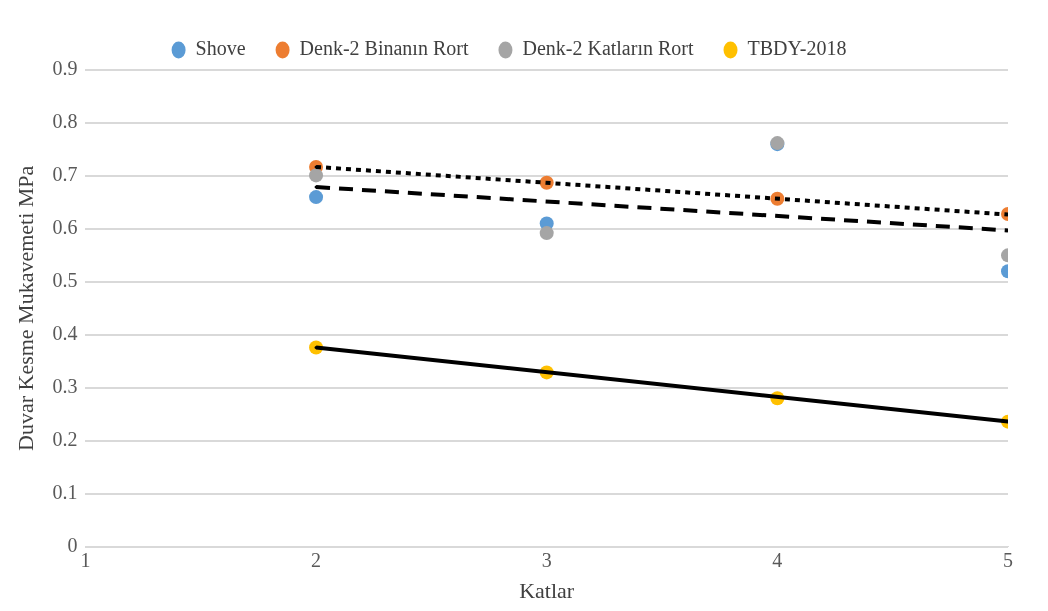 Image resolution: width=1048 pixels, height=611 pixels. Describe the element at coordinates (65, 280) in the screenshot. I see `y-tick-label: 0.5` at that location.